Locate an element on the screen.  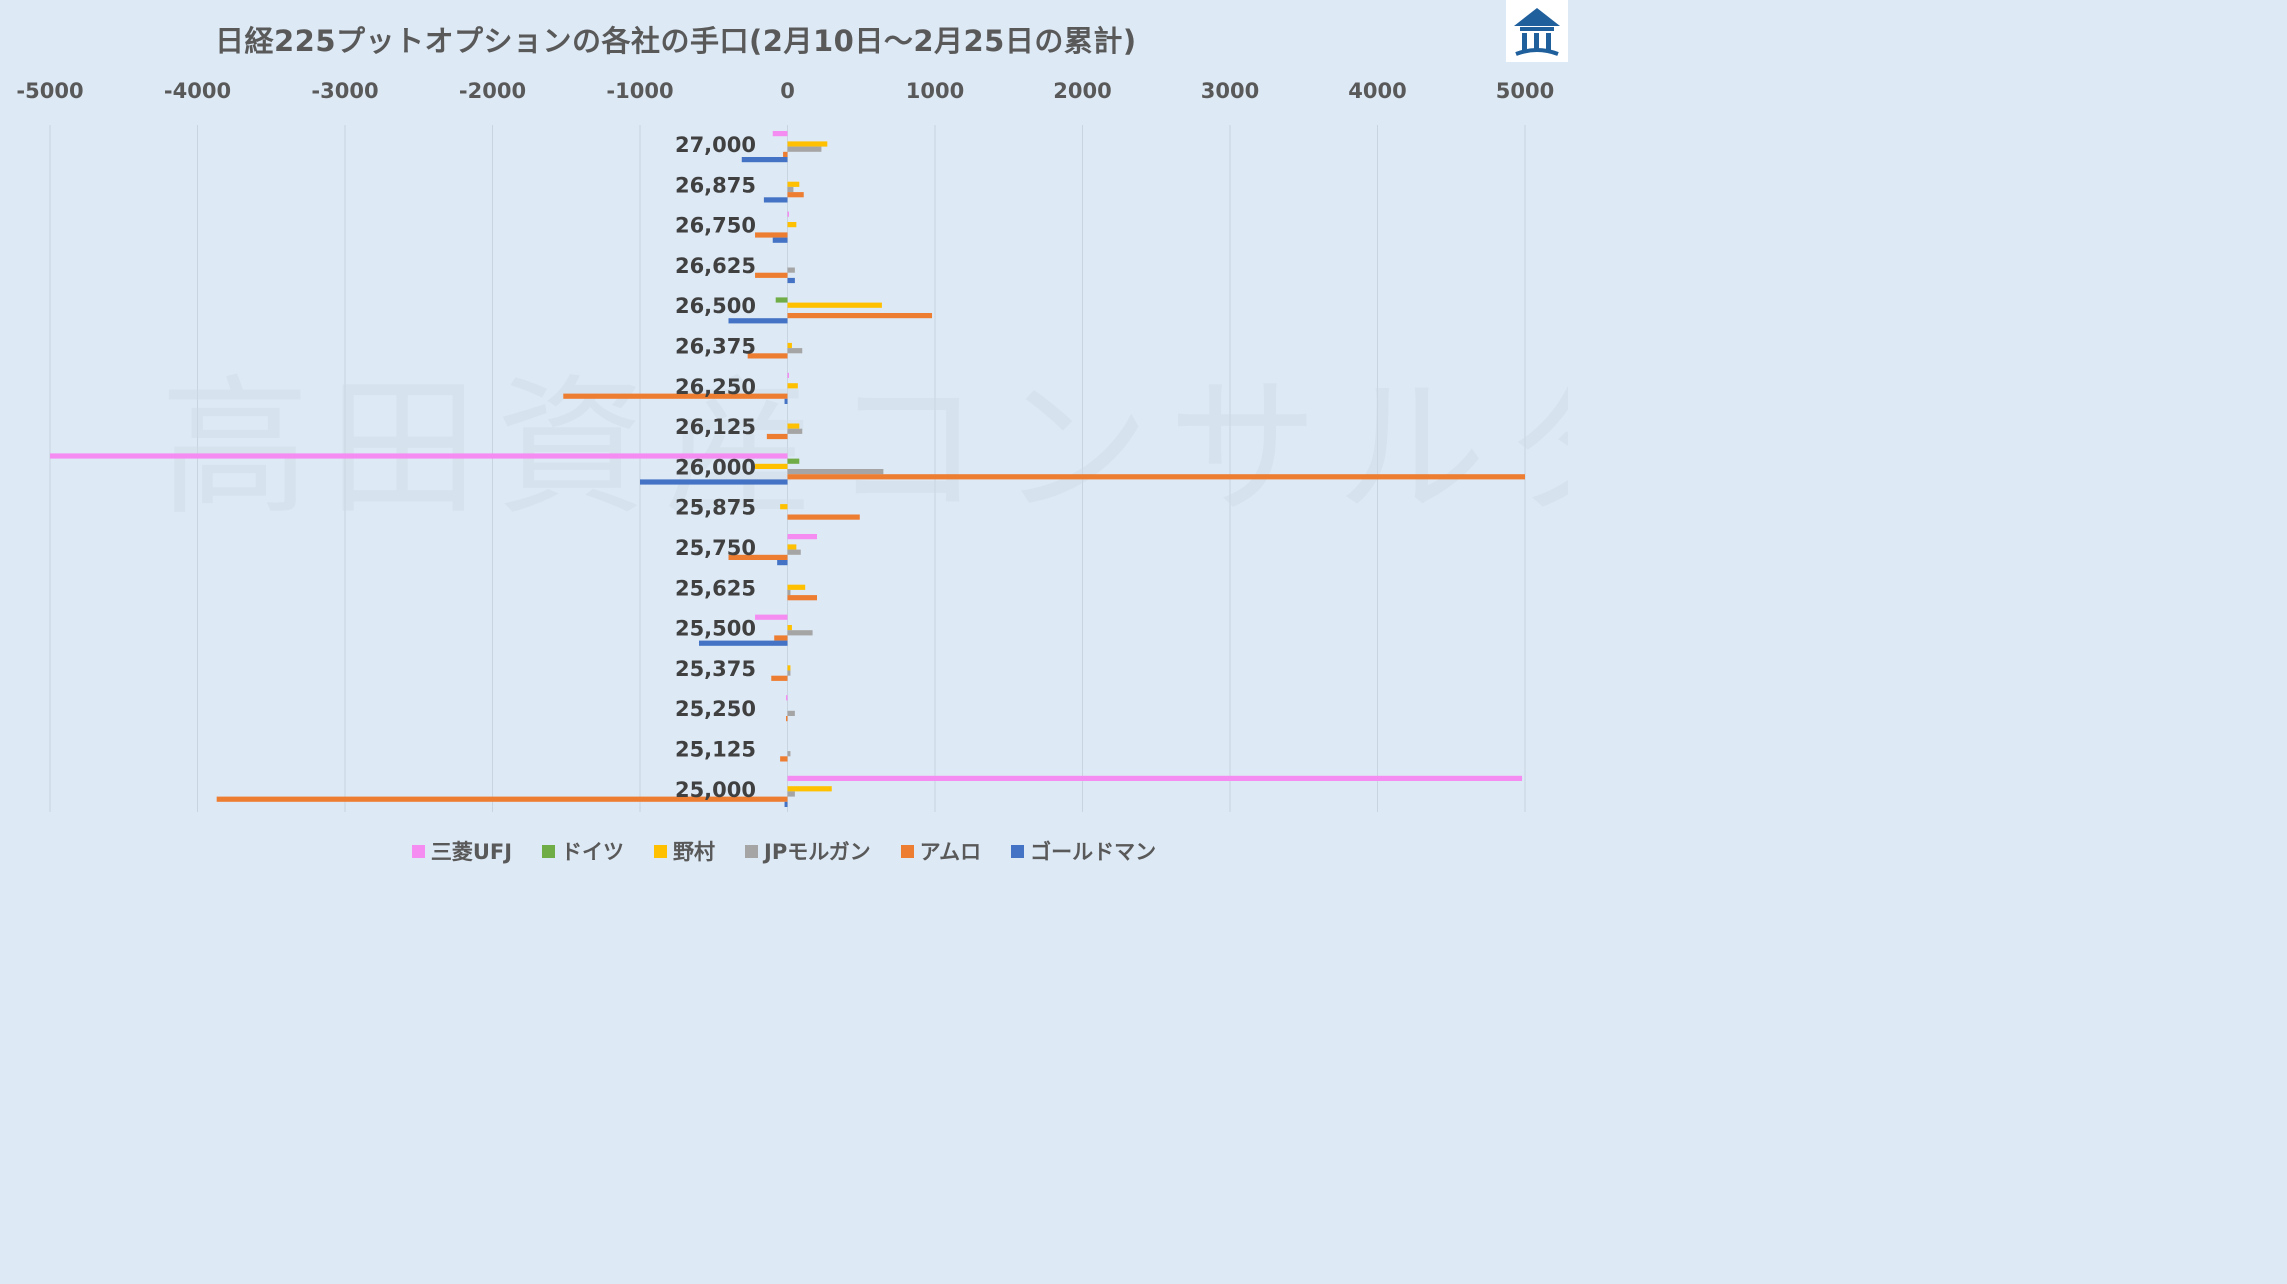
legend-label: ゴールドマン is located at coordinates (1093, 852).